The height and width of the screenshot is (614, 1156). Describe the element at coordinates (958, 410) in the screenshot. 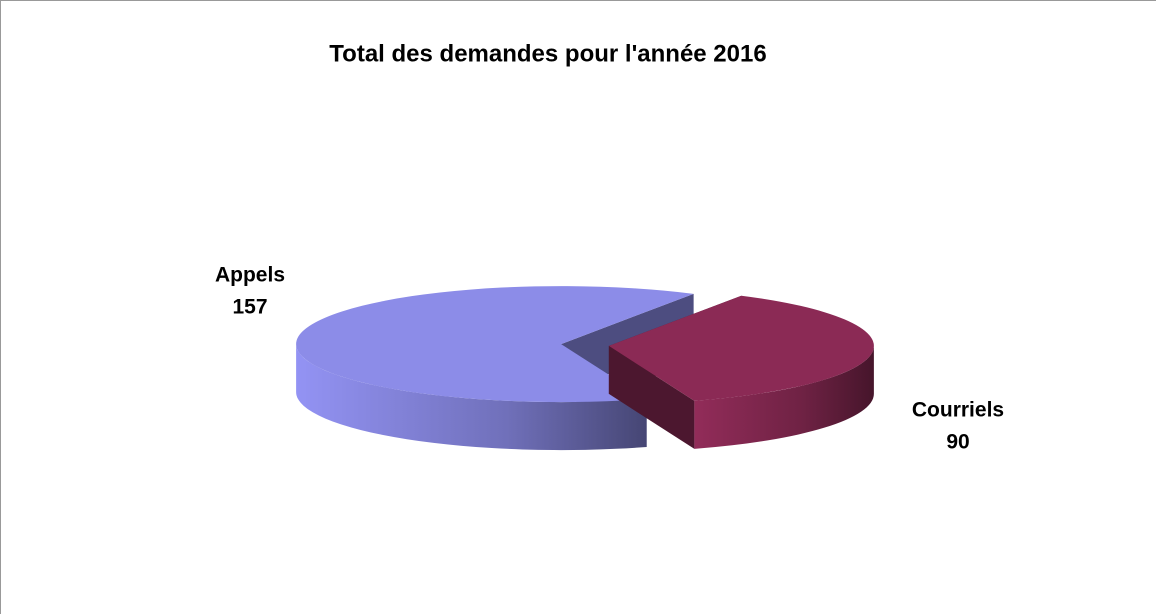

I see `slice-label: Courriels` at that location.